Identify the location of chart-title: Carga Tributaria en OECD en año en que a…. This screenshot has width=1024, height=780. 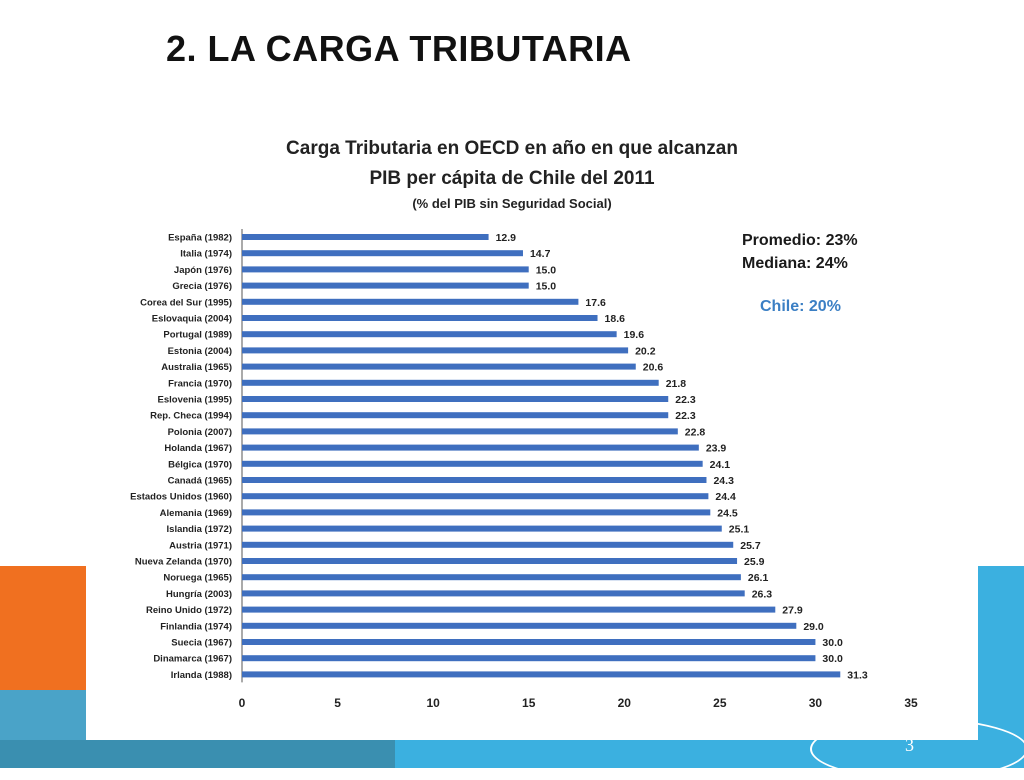
(512, 148).